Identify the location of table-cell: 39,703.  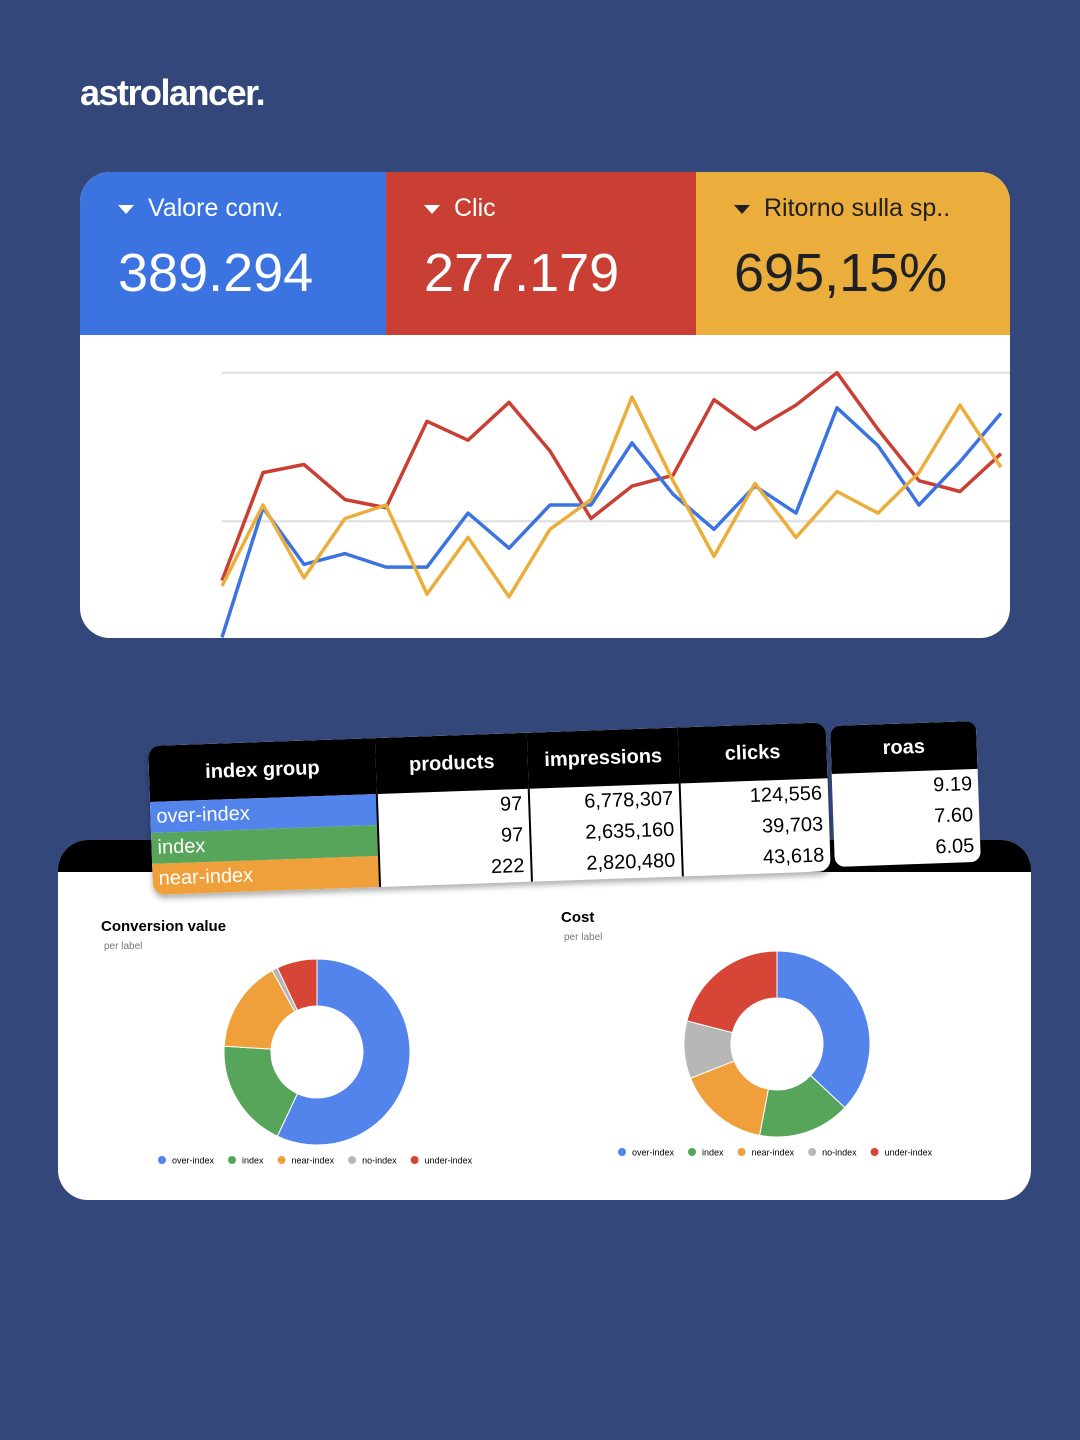
(755, 827).